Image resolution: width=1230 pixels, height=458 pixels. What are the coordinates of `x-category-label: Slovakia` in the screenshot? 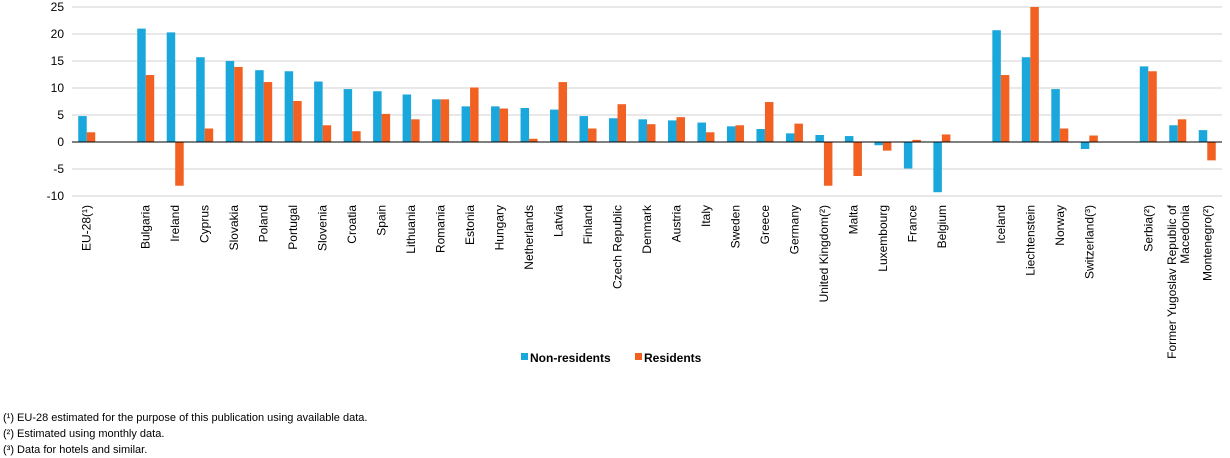 It's located at (234, 228).